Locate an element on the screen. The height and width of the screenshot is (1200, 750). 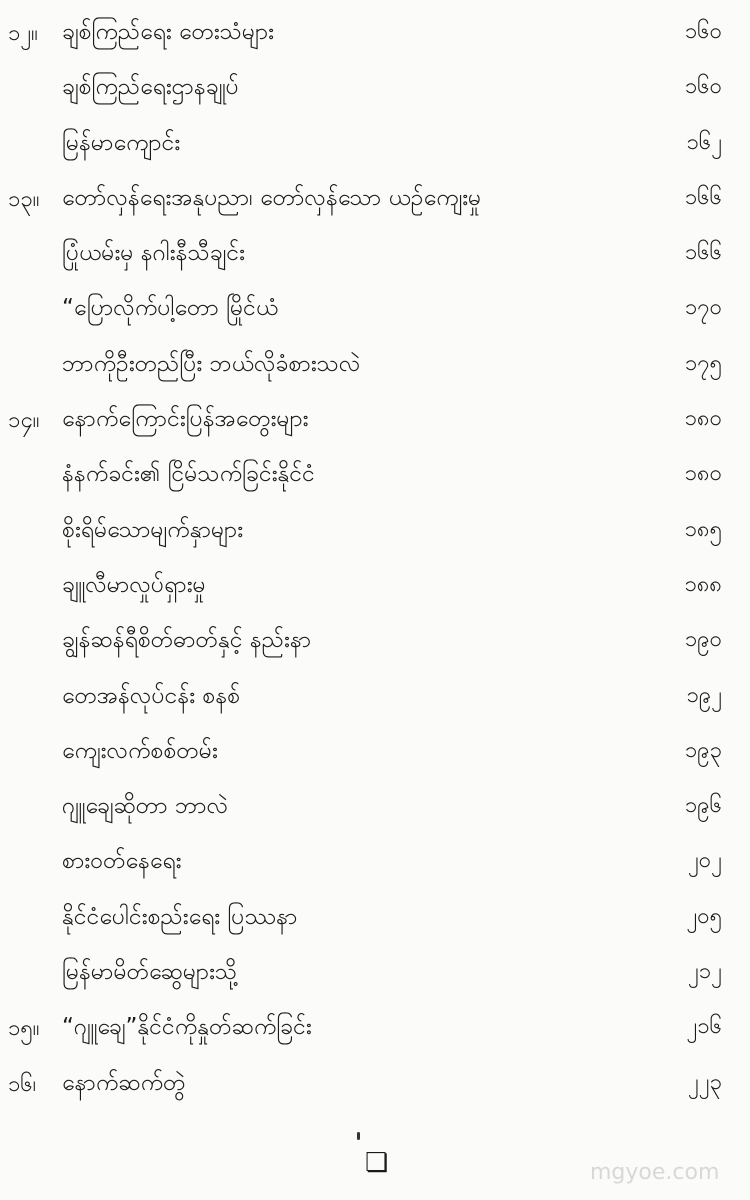
entry-title: ချူလီမာလှုပ်ရှားမှု is located at coordinates (134, 584).